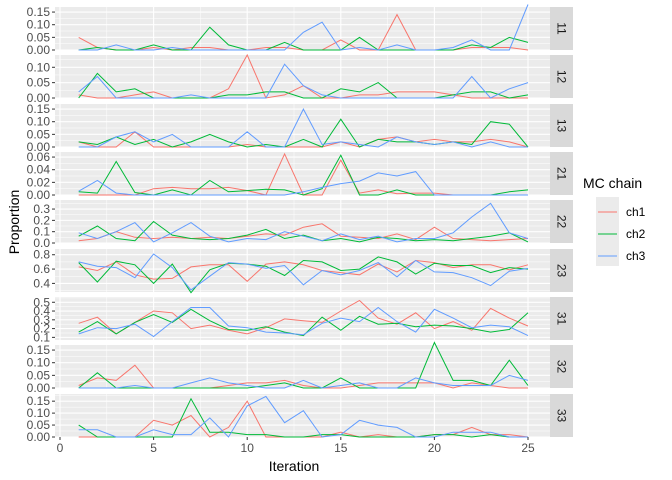 The height and width of the screenshot is (480, 672). I want to click on facet-strip-label: 21, so click(562, 174).